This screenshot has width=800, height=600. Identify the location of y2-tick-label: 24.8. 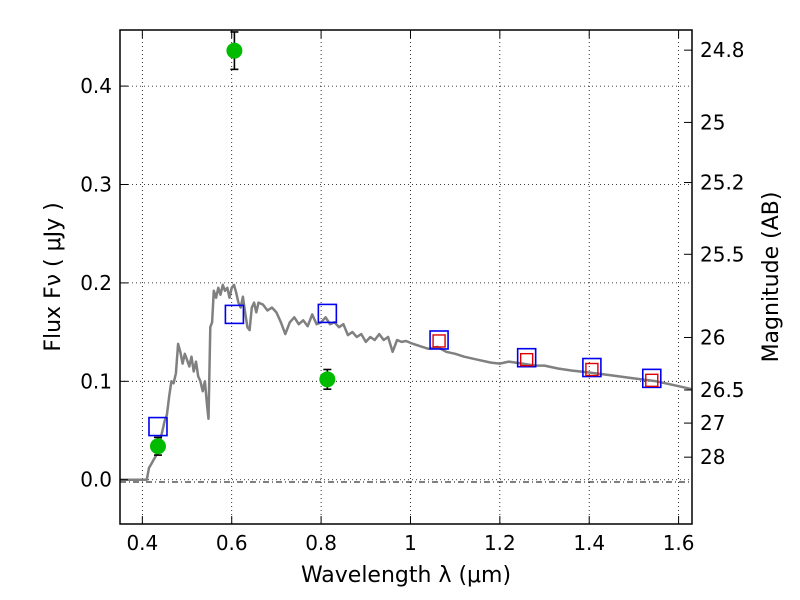
(722, 50).